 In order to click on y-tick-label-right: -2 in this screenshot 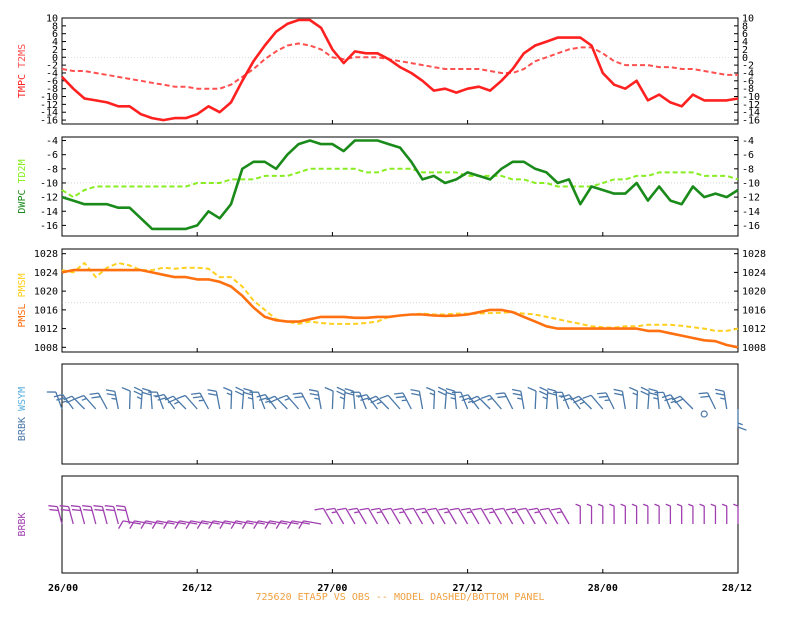, I will do `click(748, 66)`.